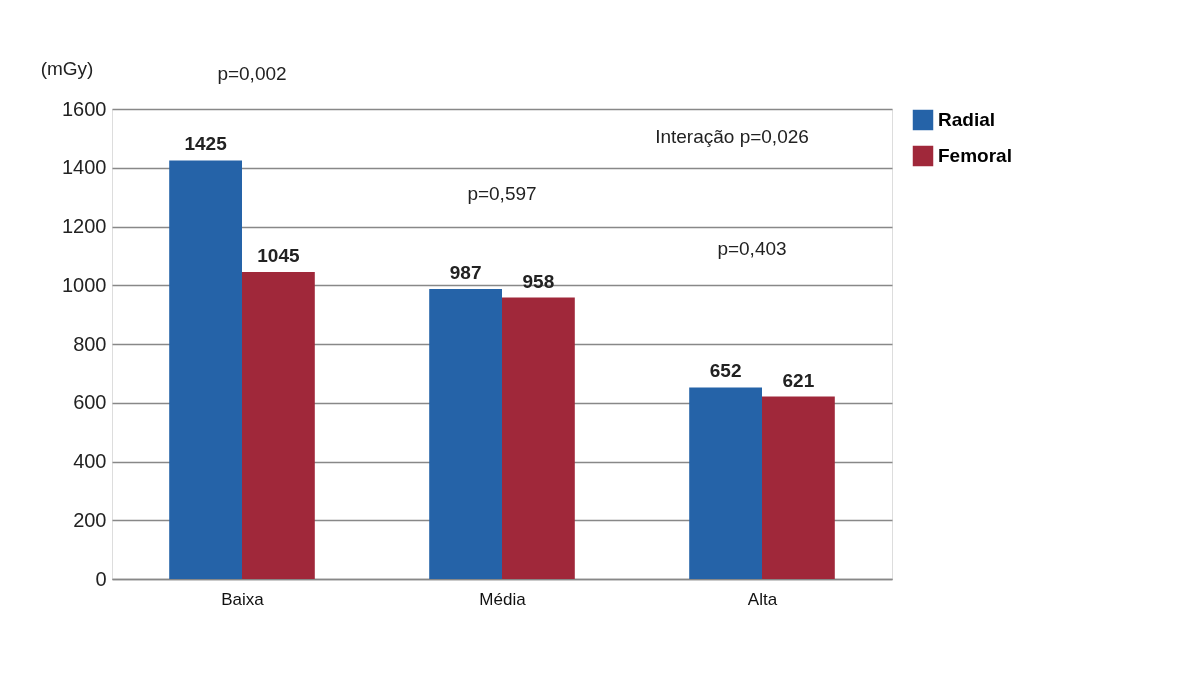  What do you see at coordinates (243, 599) in the screenshot?
I see `x-tick-label: Baixa` at bounding box center [243, 599].